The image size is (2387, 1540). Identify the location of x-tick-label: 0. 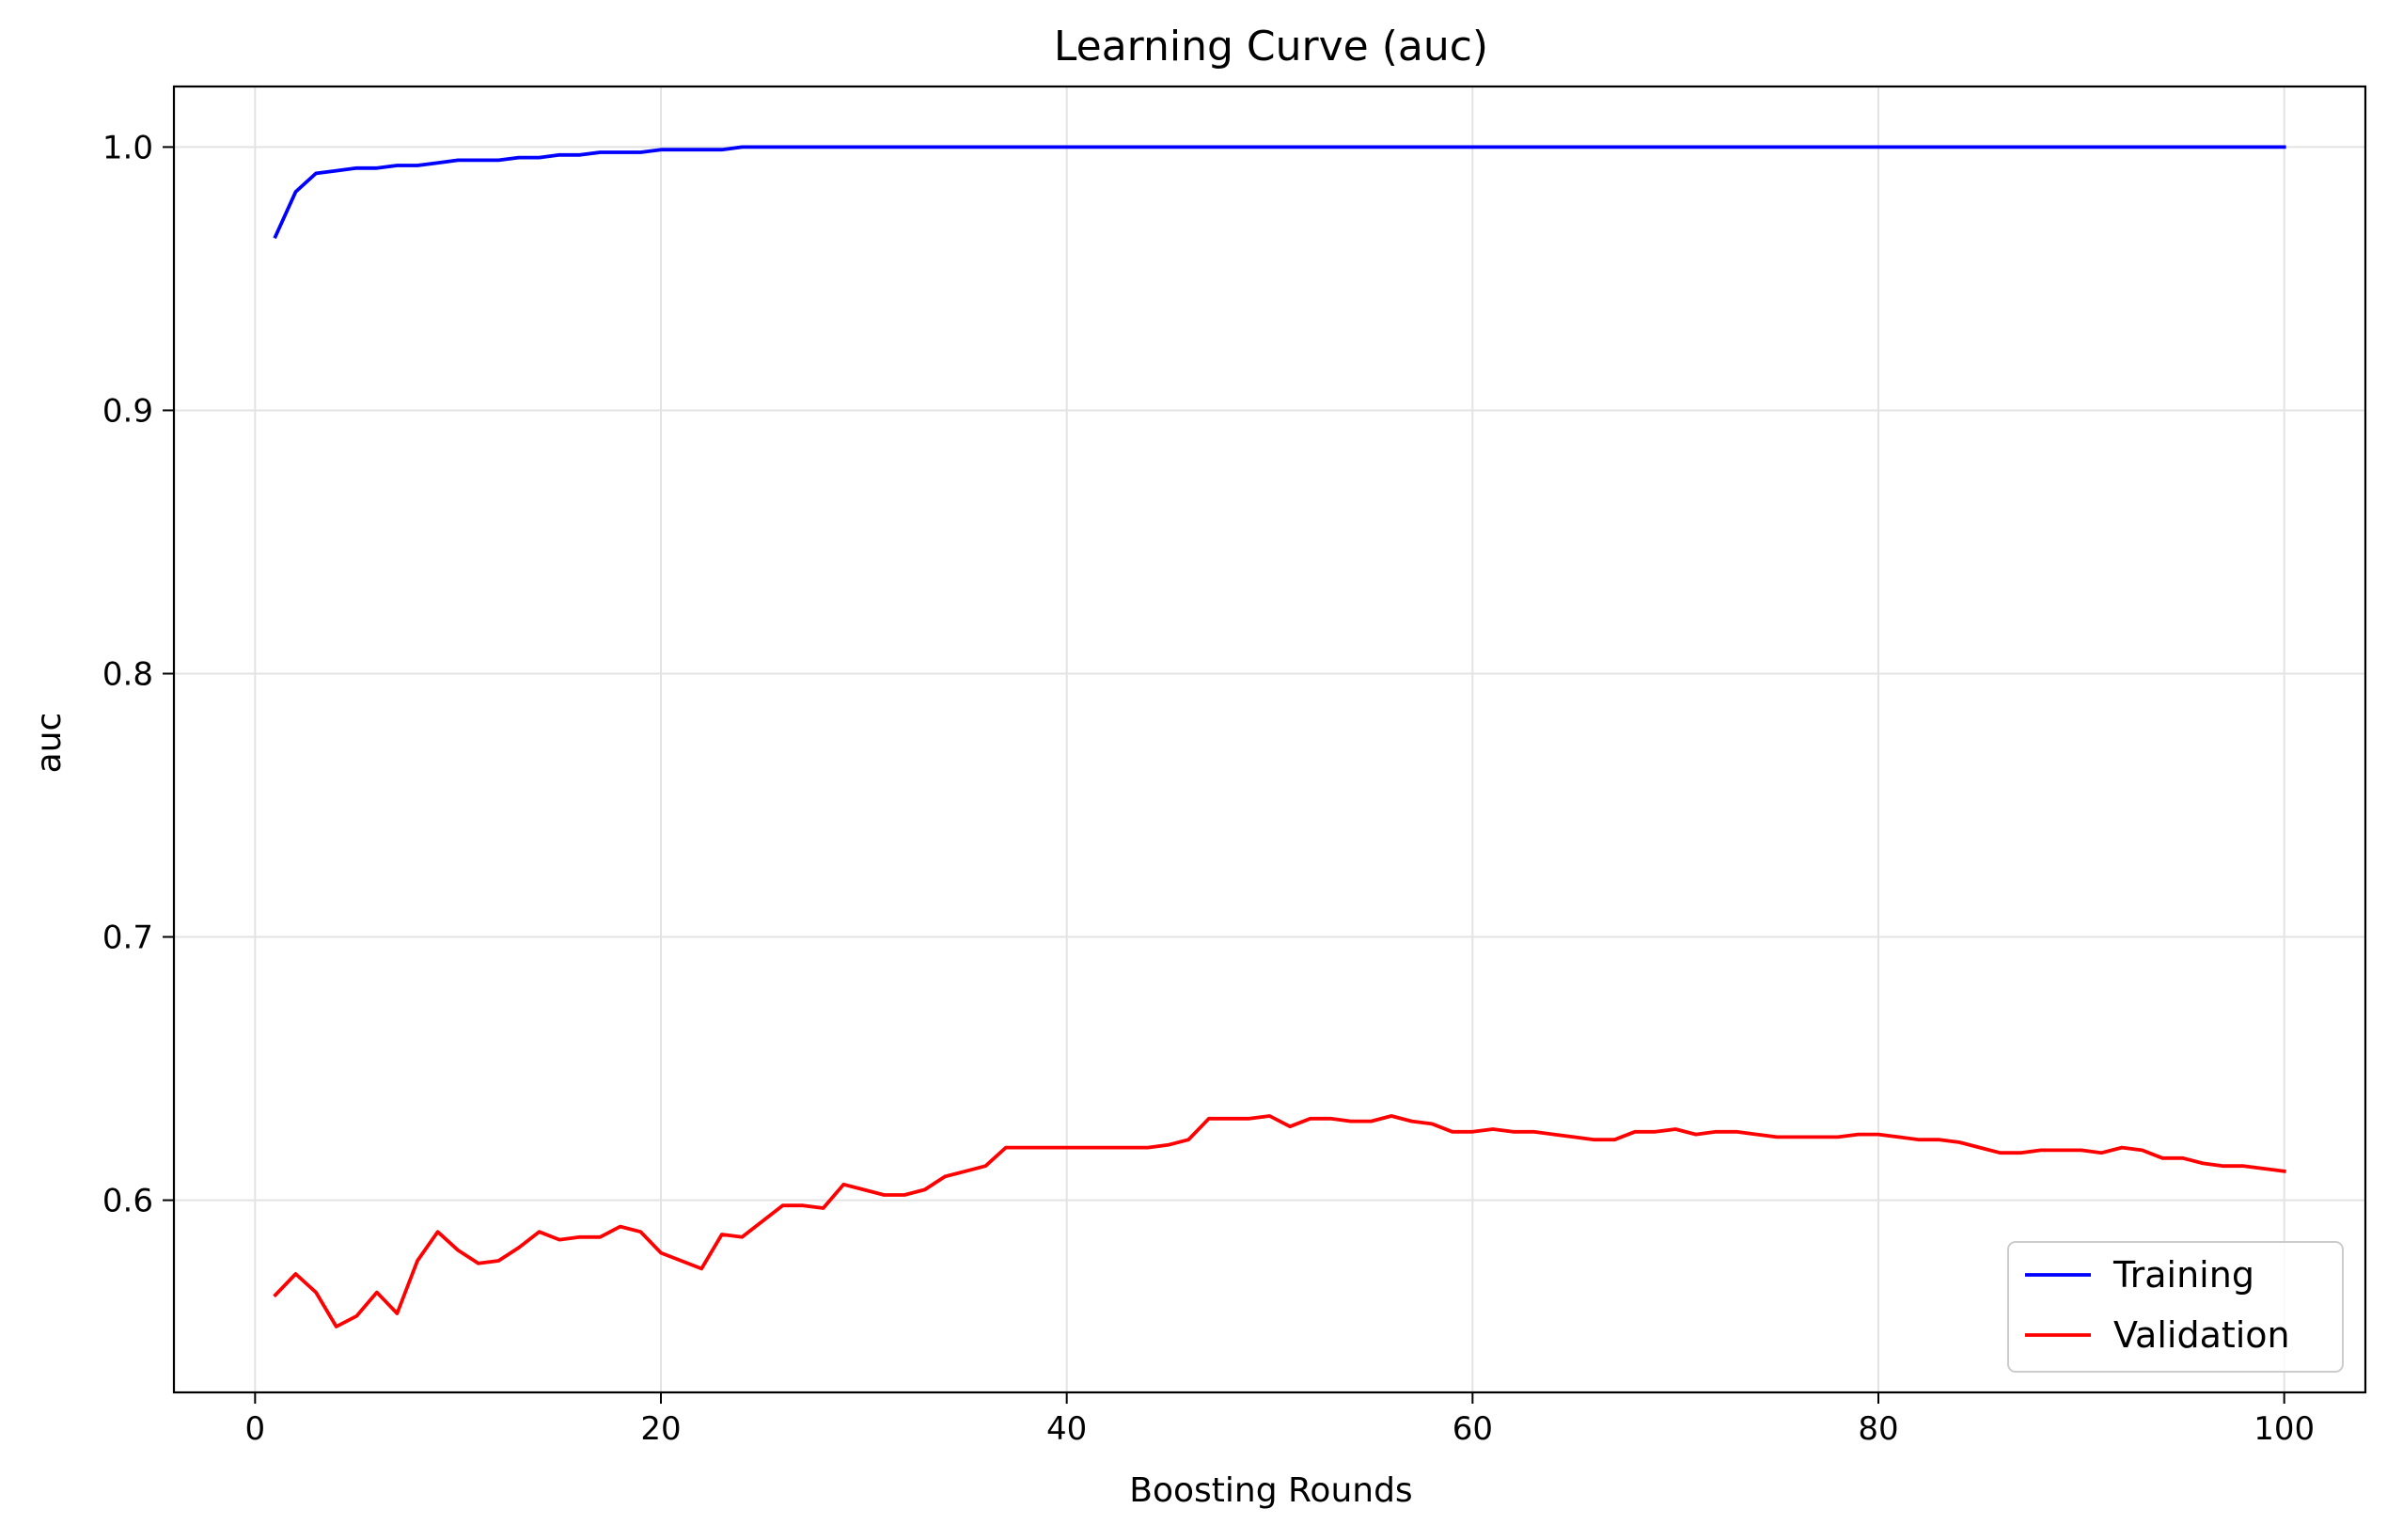
(255, 1429).